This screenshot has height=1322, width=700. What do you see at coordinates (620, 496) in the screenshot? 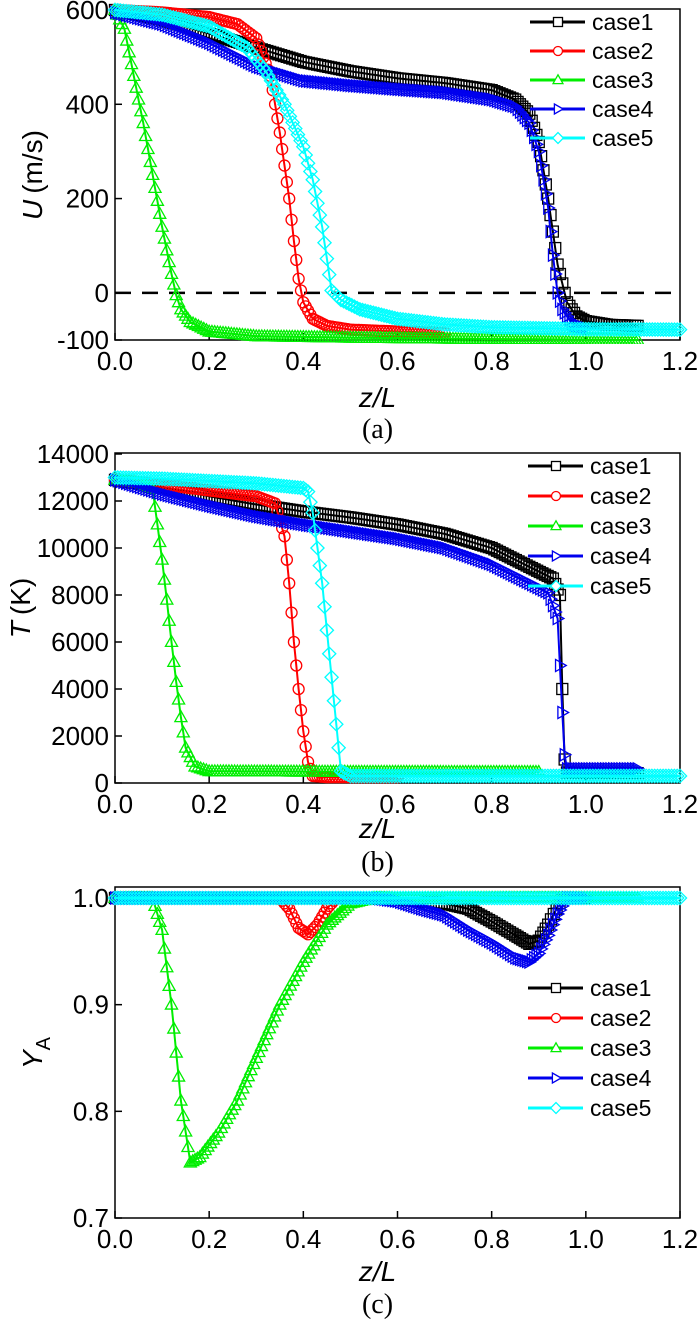
I see `legend-label: case2` at bounding box center [620, 496].